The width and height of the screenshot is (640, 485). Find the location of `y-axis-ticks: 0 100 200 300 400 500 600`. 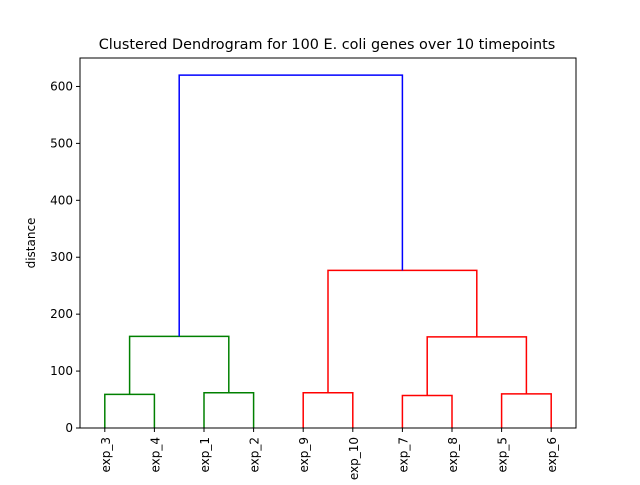

y-axis-ticks: 0 100 200 300 400 500 600 is located at coordinates (65, 257).